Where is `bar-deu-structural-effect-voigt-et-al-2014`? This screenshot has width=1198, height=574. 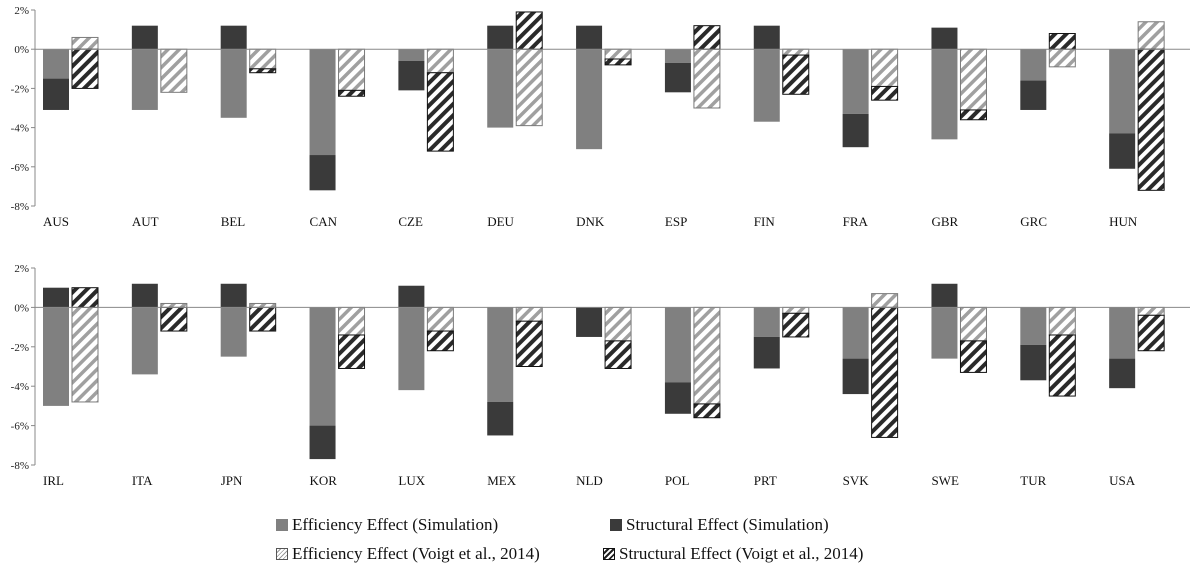
bar-deu-structural-effect-voigt-et-al-2014 is located at coordinates (529, 30).